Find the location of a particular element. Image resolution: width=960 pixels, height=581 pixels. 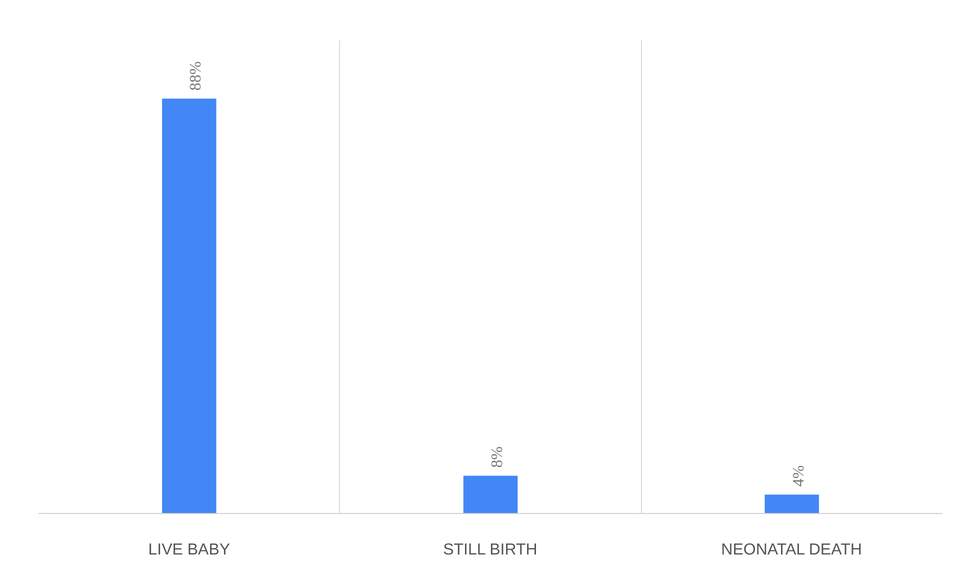

data-label: 88% is located at coordinates (196, 76).